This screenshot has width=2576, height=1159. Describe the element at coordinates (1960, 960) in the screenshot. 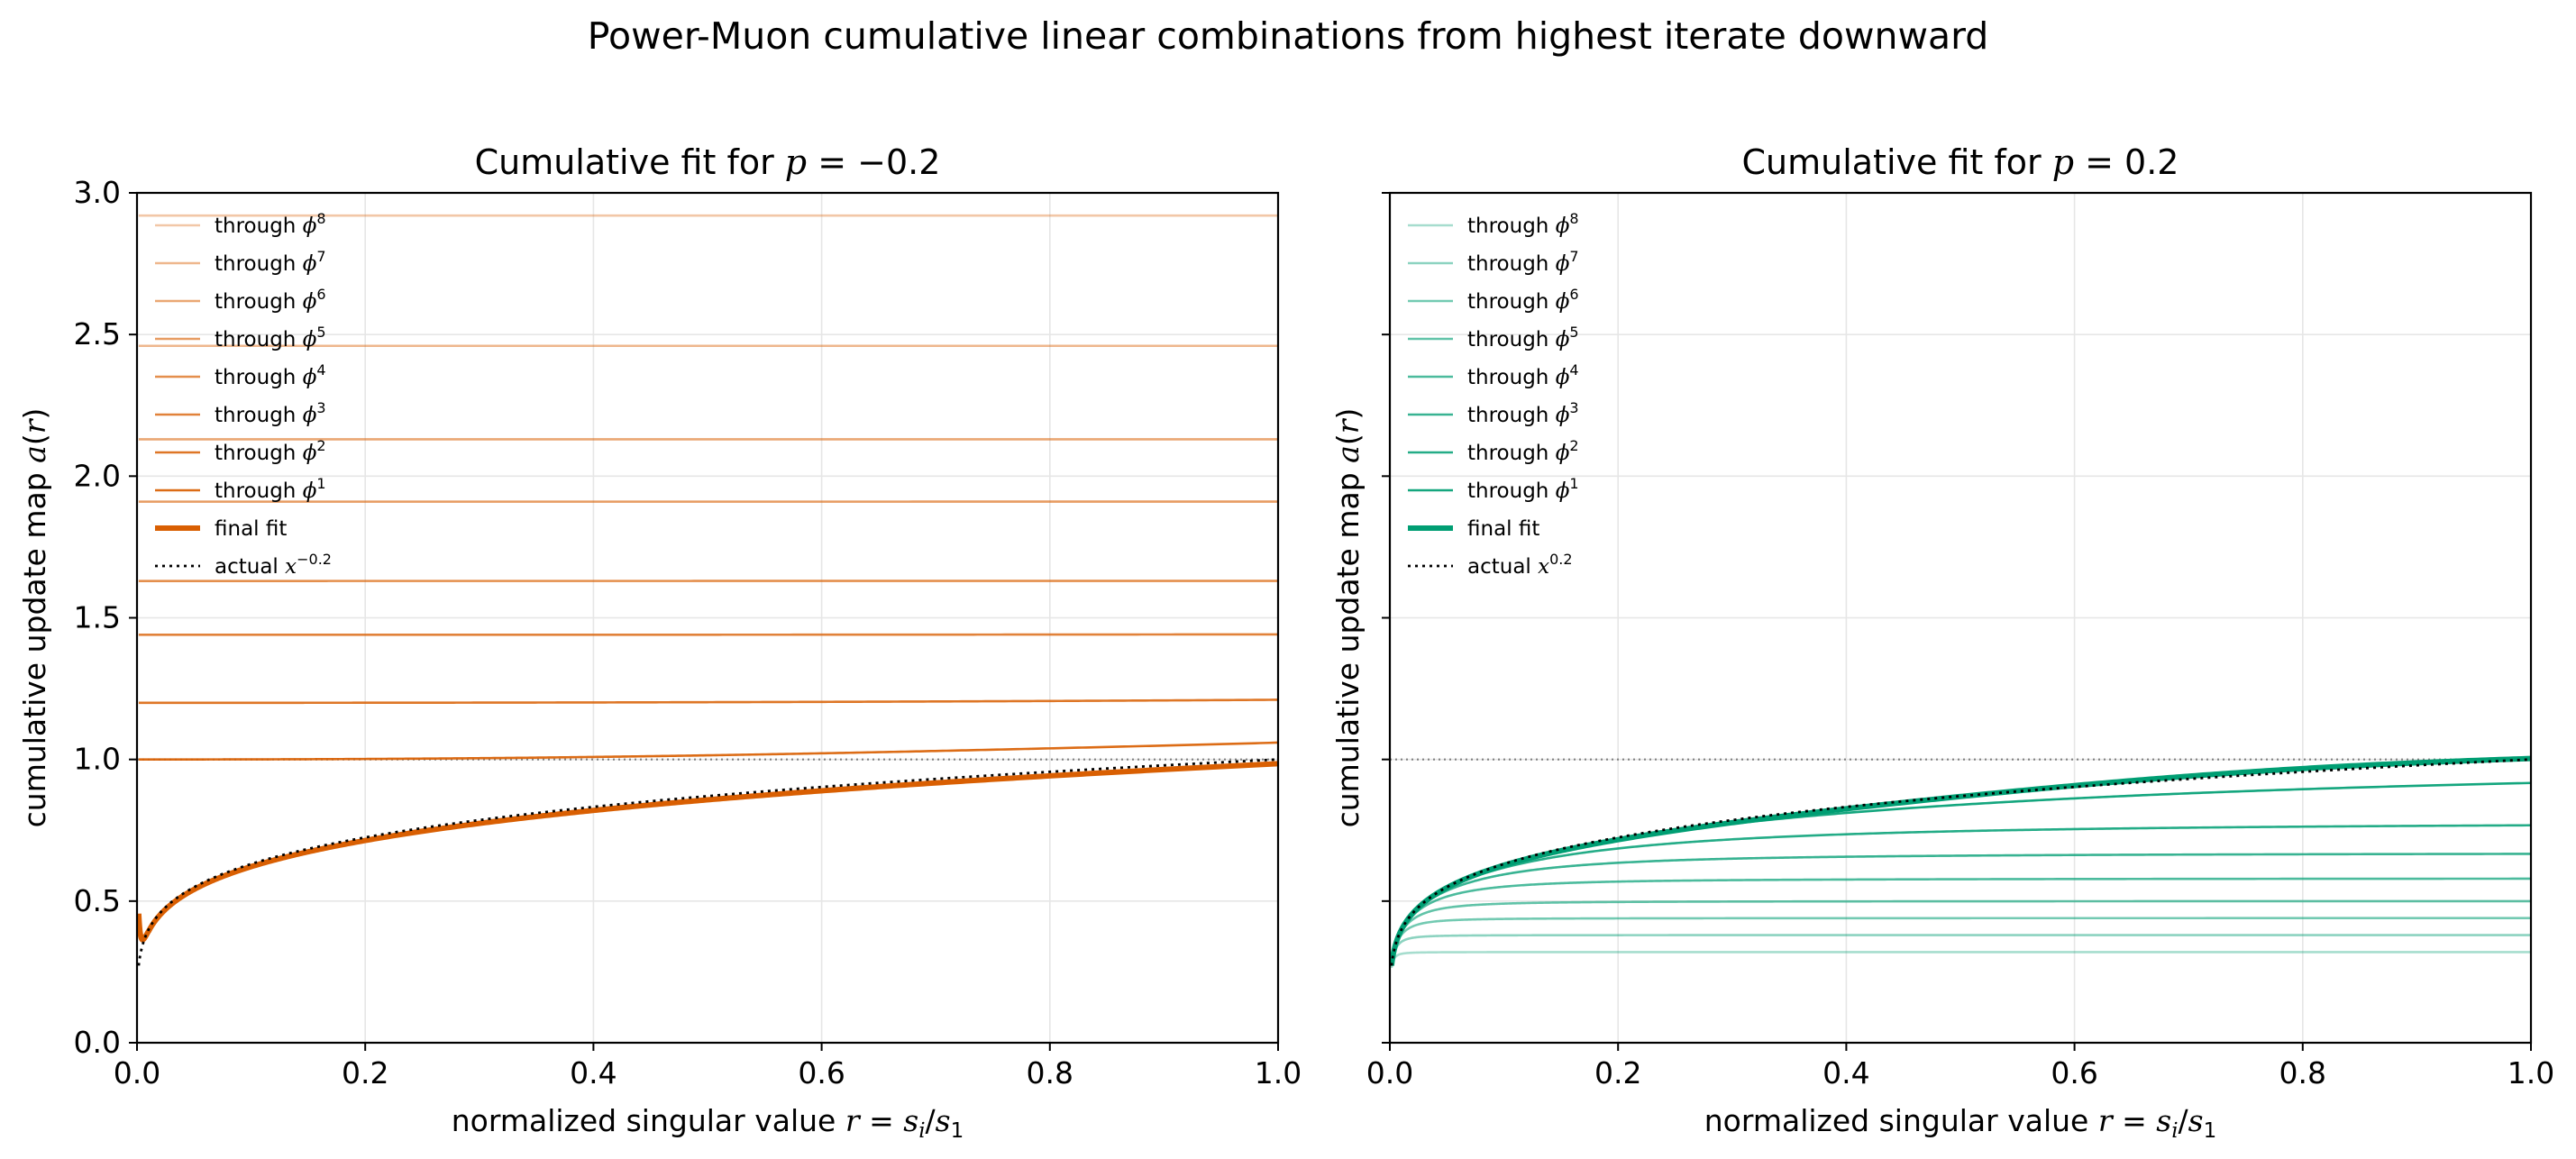

I see `series-line-through-phi8` at that location.